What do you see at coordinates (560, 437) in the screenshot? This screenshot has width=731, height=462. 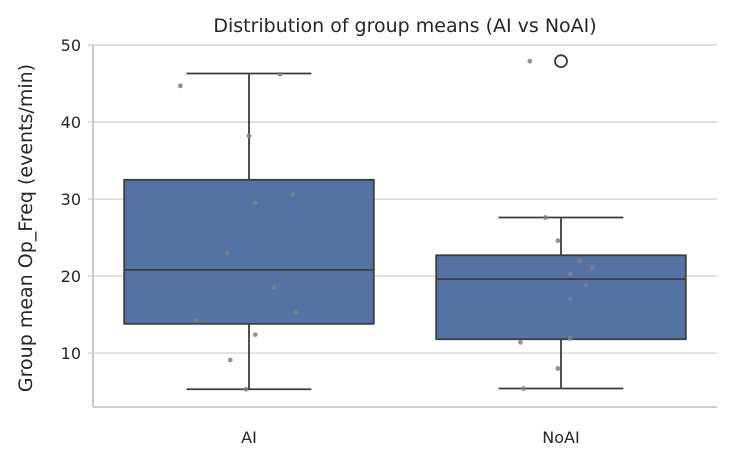 I see `x-tick-label: NoAI` at bounding box center [560, 437].